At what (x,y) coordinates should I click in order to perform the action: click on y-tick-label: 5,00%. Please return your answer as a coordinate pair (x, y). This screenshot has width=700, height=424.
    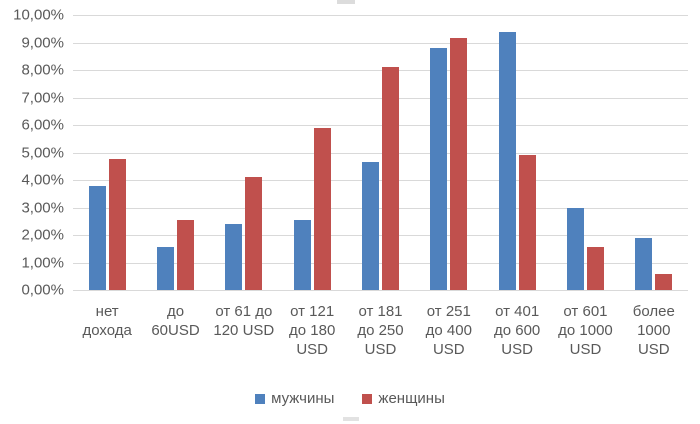
    Looking at the image, I should click on (42, 152).